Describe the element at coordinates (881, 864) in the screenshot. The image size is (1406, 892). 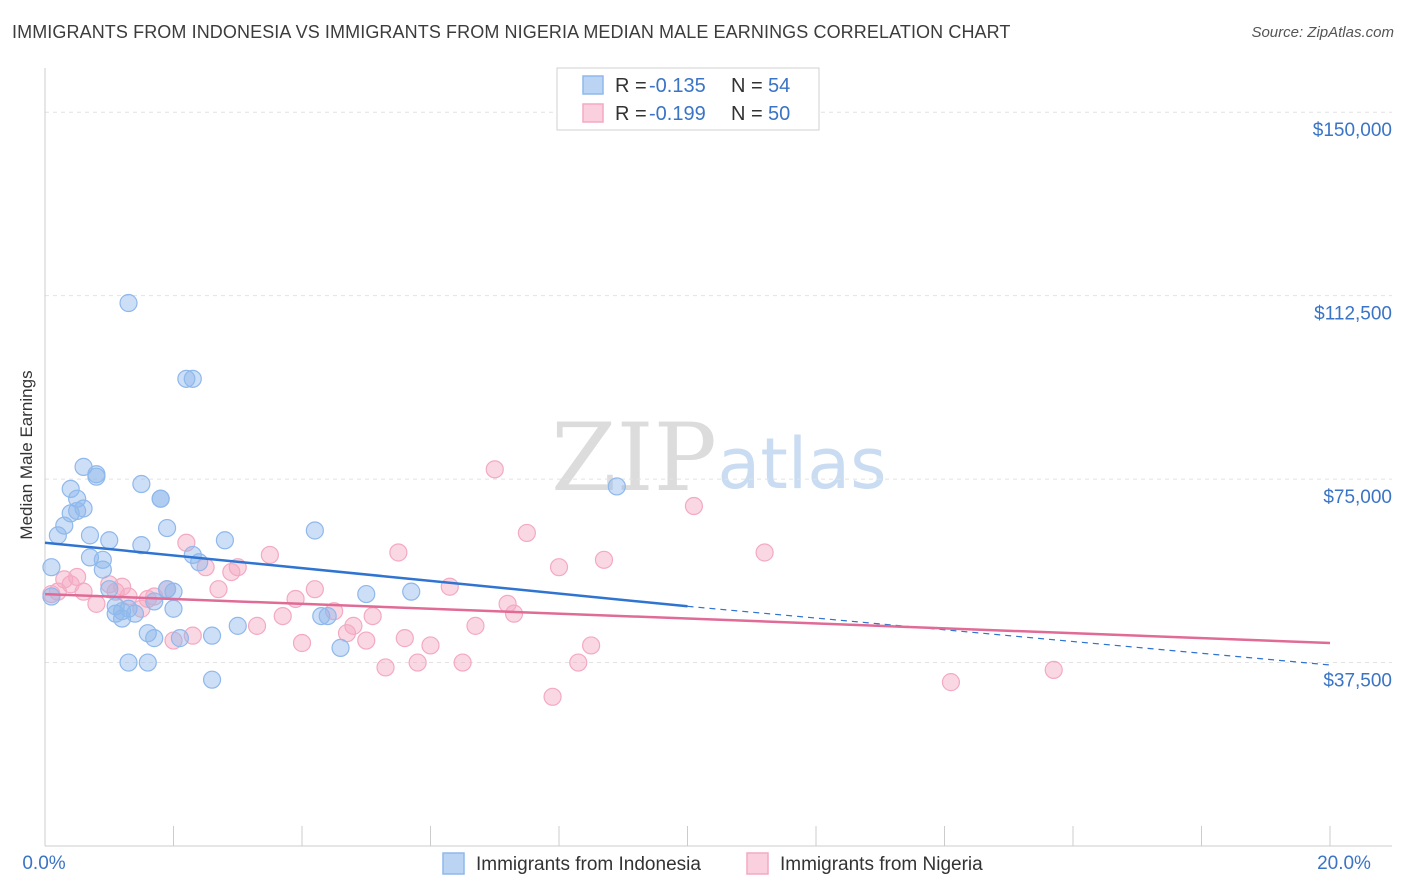
I see `bottom-legend-label-nigeria: Immigrants from Nigeria` at that location.